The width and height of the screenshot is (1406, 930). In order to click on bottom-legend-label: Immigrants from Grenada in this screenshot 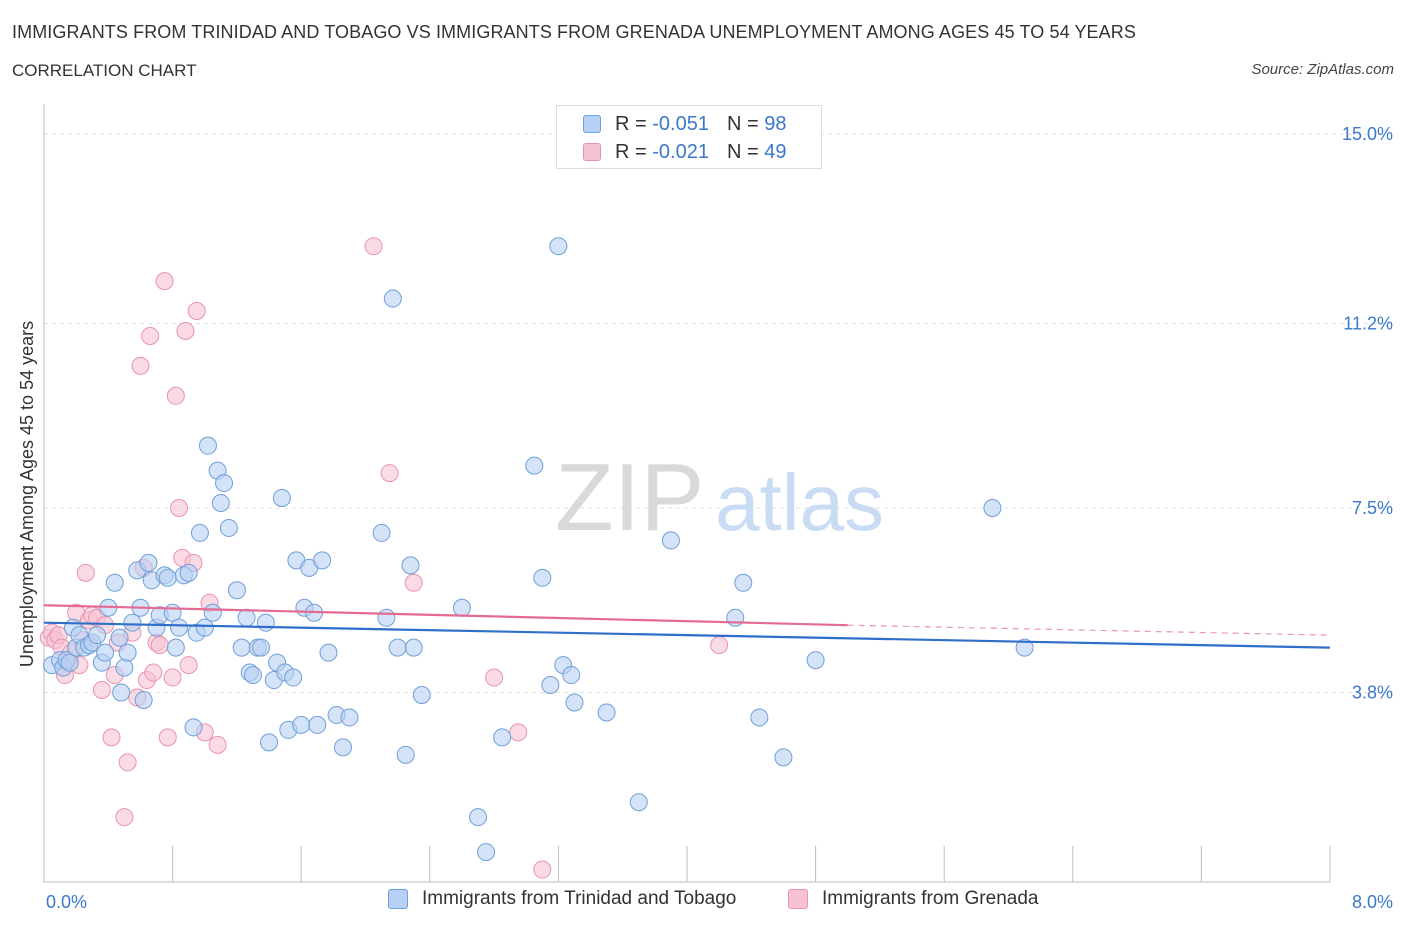, I will do `click(930, 898)`.